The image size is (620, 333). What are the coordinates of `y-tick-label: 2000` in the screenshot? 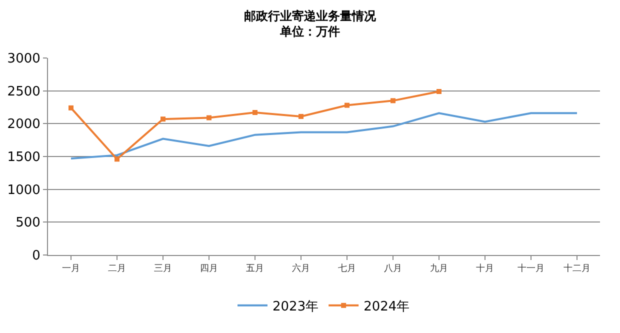 It's located at (23, 124).